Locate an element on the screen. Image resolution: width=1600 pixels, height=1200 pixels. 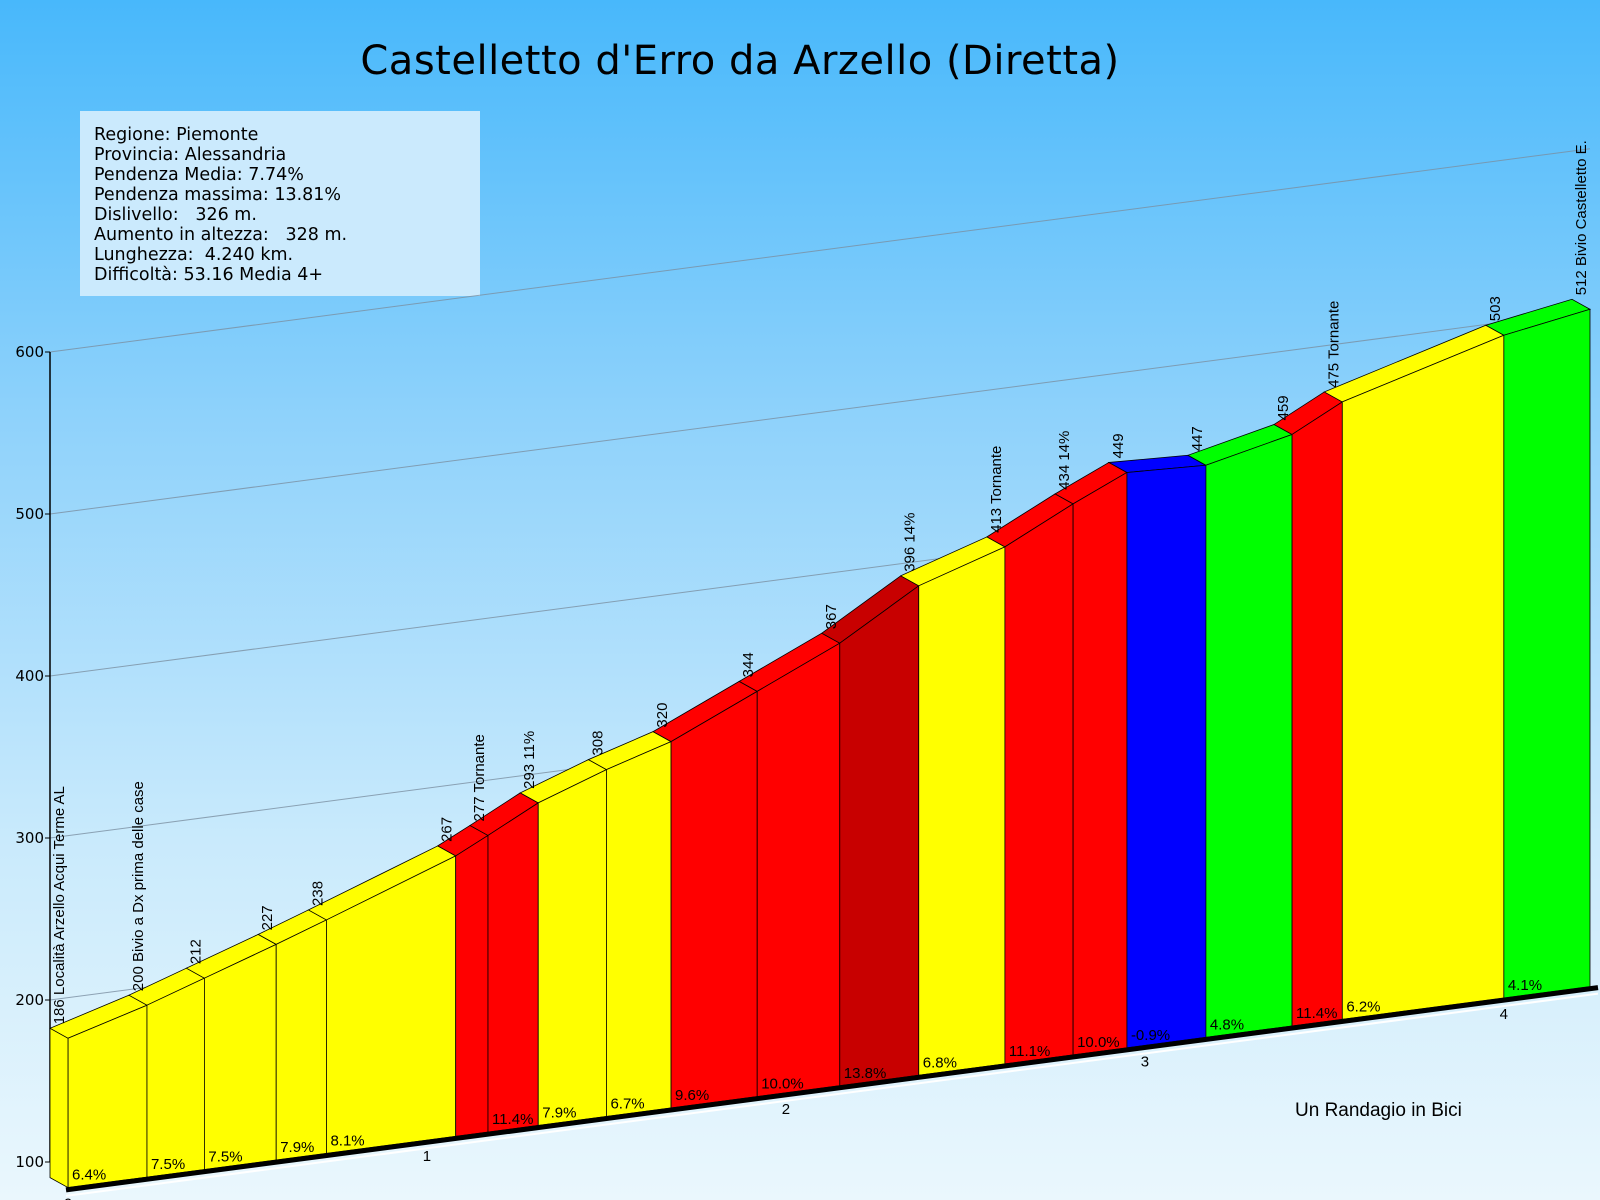
info-pendenza-media: Pendenza Media: 7.74% is located at coordinates (199, 175).